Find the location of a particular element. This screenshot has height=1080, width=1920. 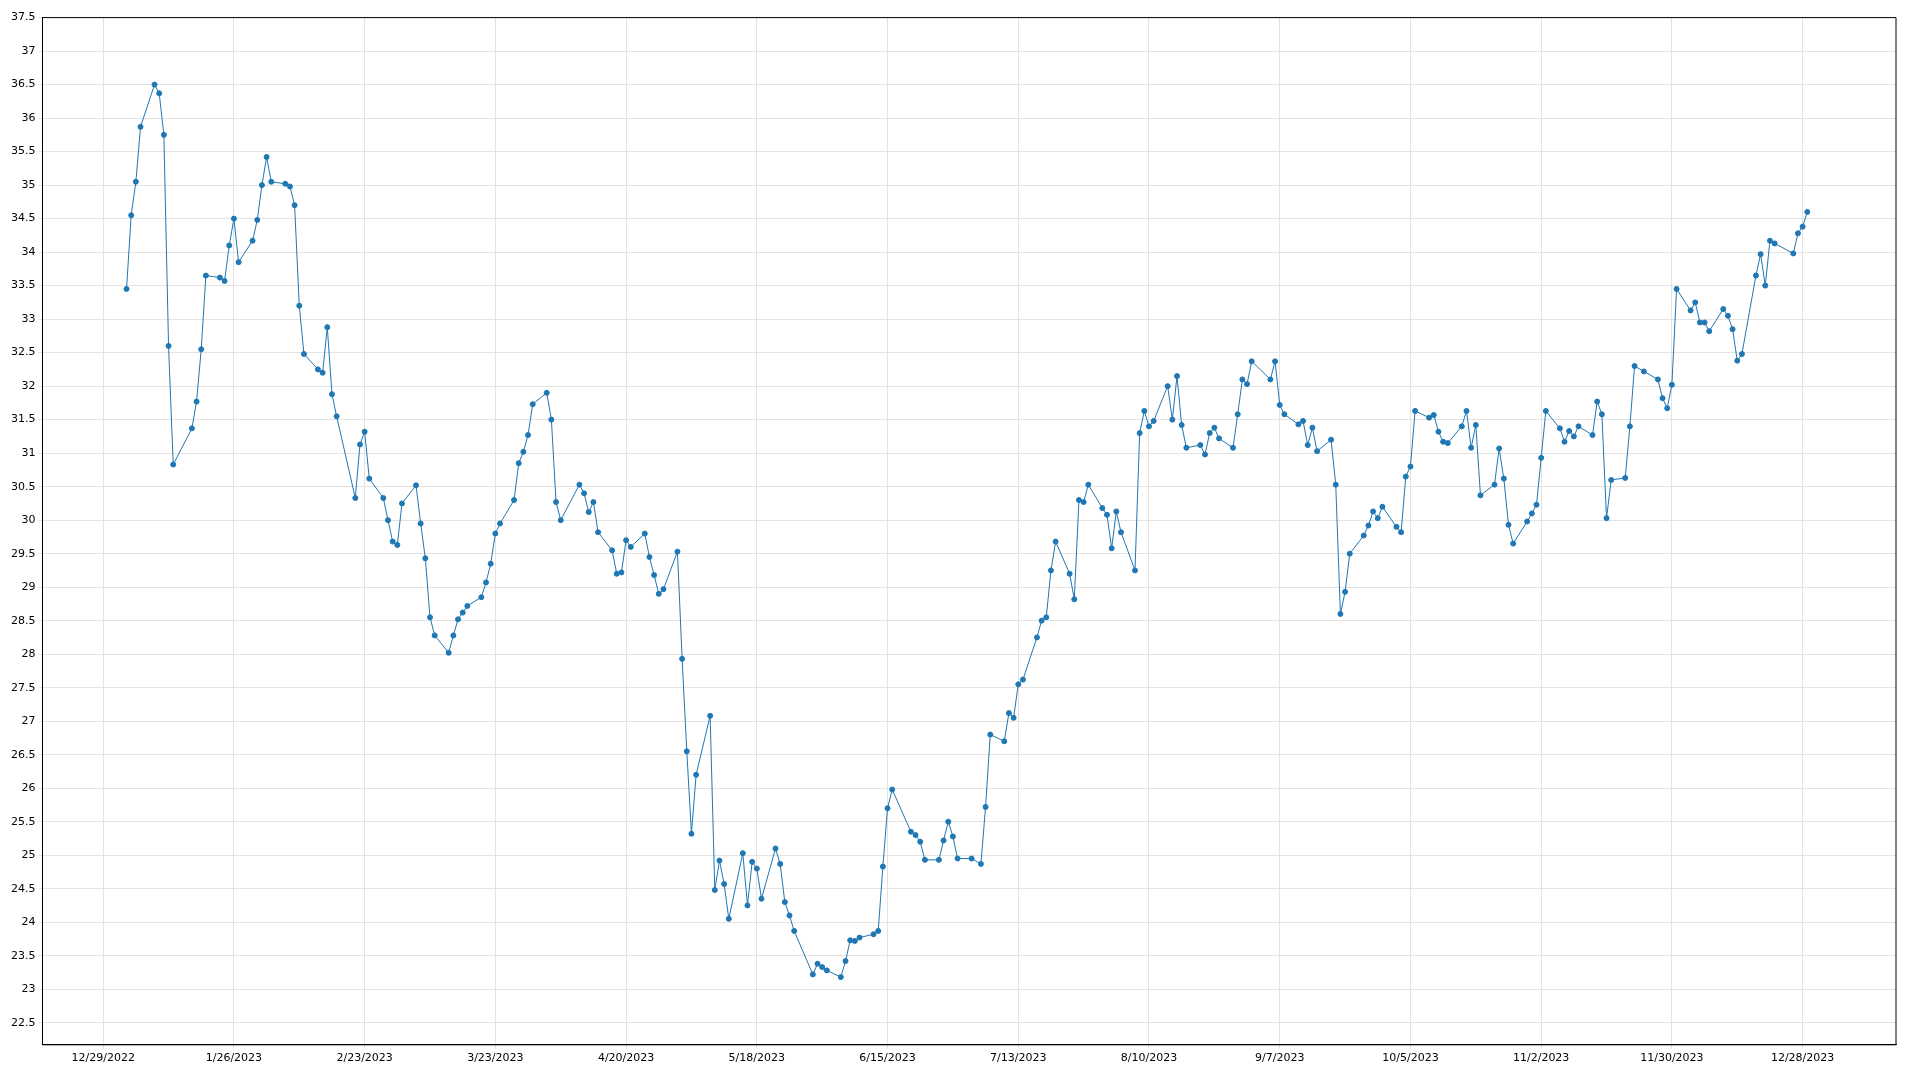

y-tick-label: 36.5 is located at coordinates (23, 84).